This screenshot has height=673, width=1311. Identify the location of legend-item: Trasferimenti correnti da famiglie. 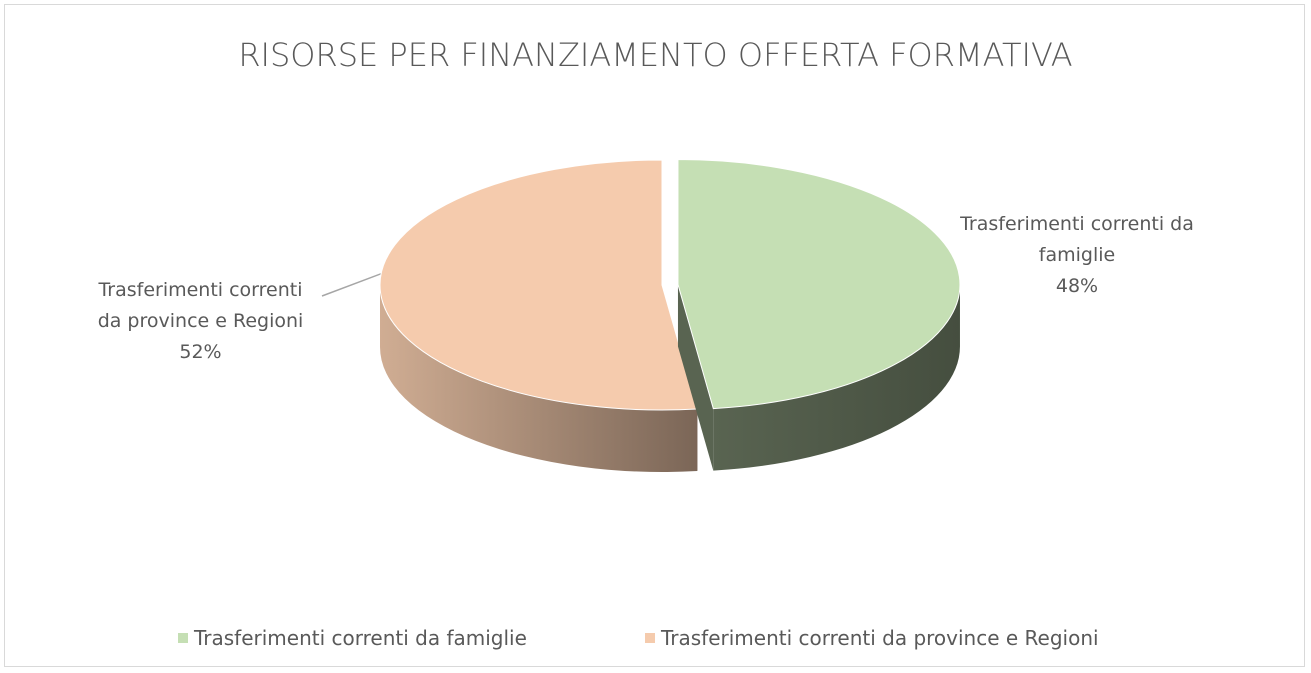
(352, 638).